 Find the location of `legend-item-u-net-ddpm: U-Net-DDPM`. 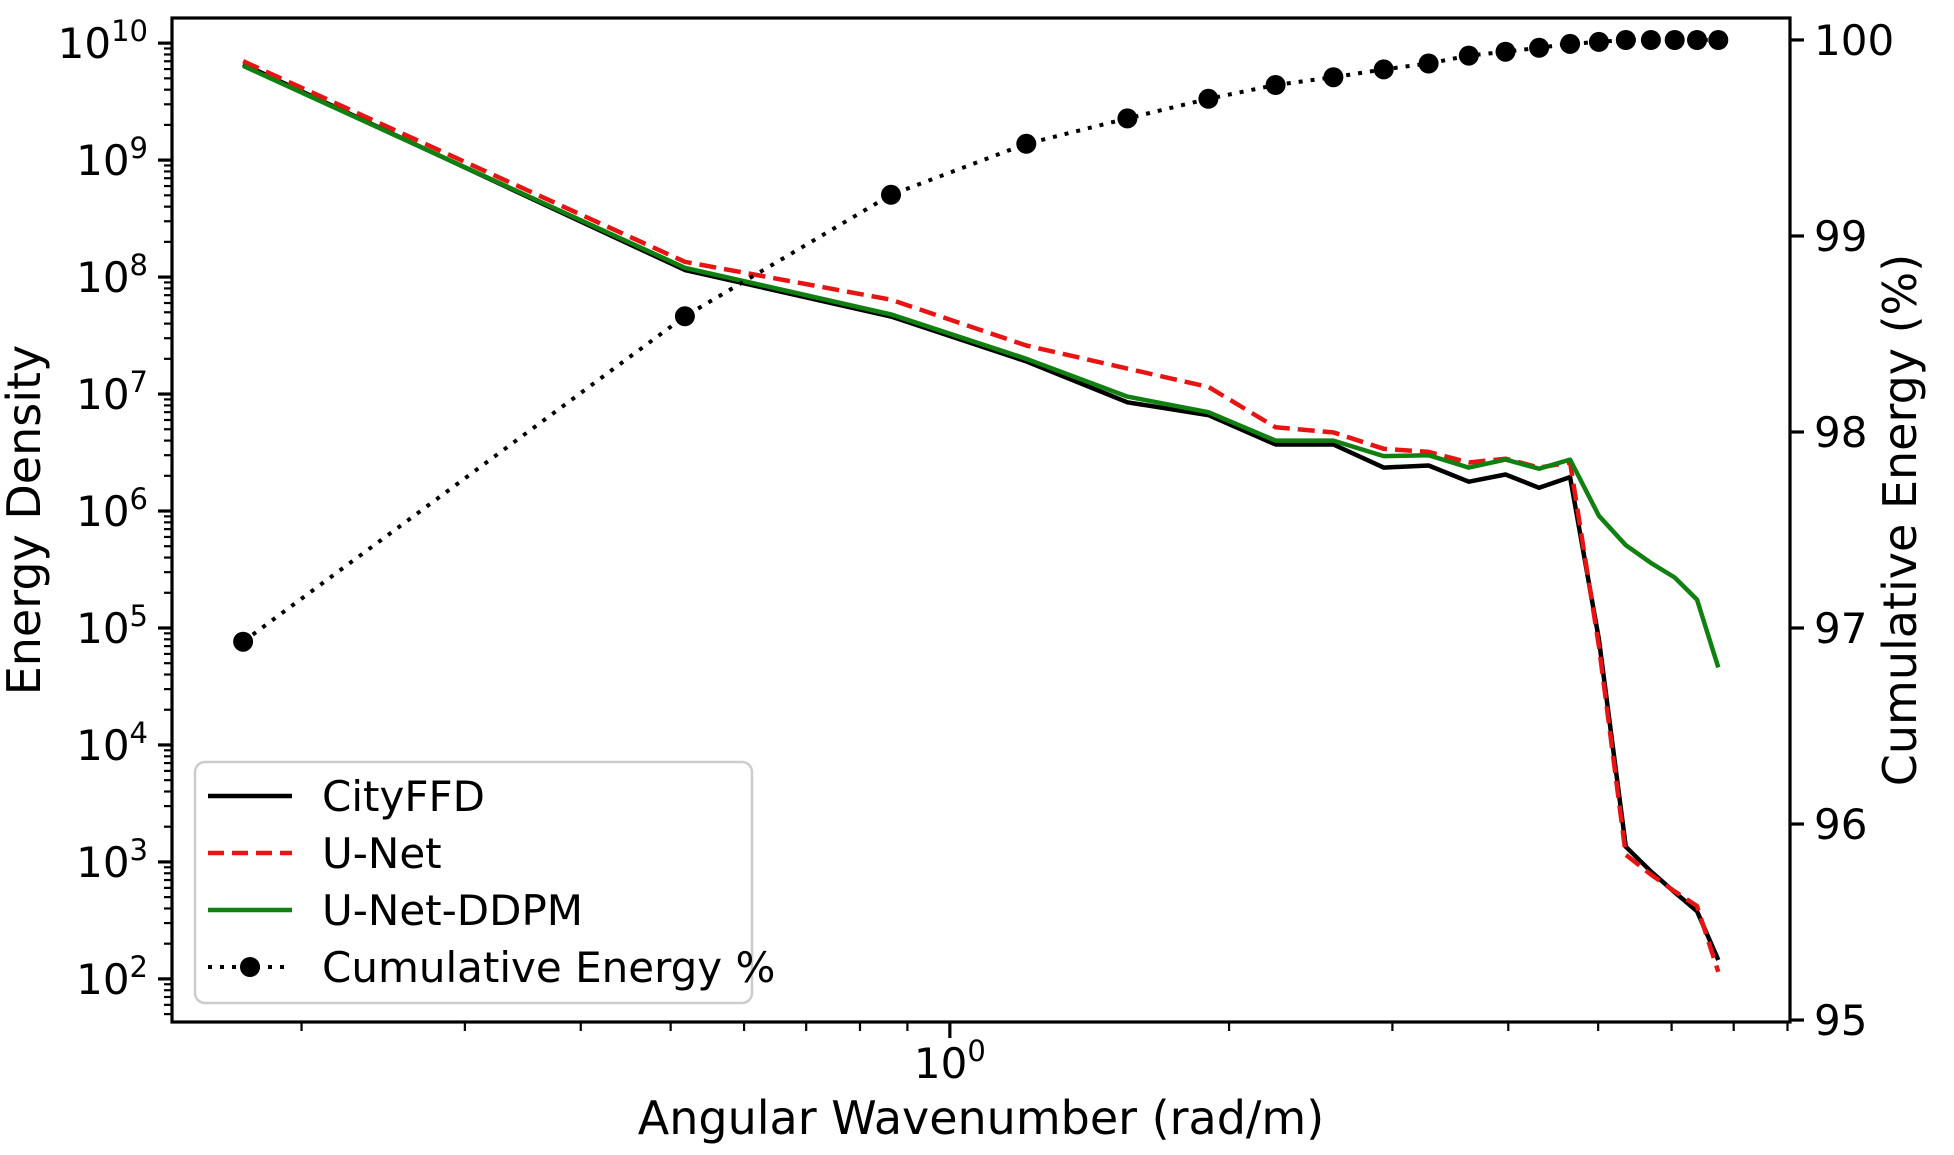

legend-item-u-net-ddpm: U-Net-DDPM is located at coordinates (395, 910).